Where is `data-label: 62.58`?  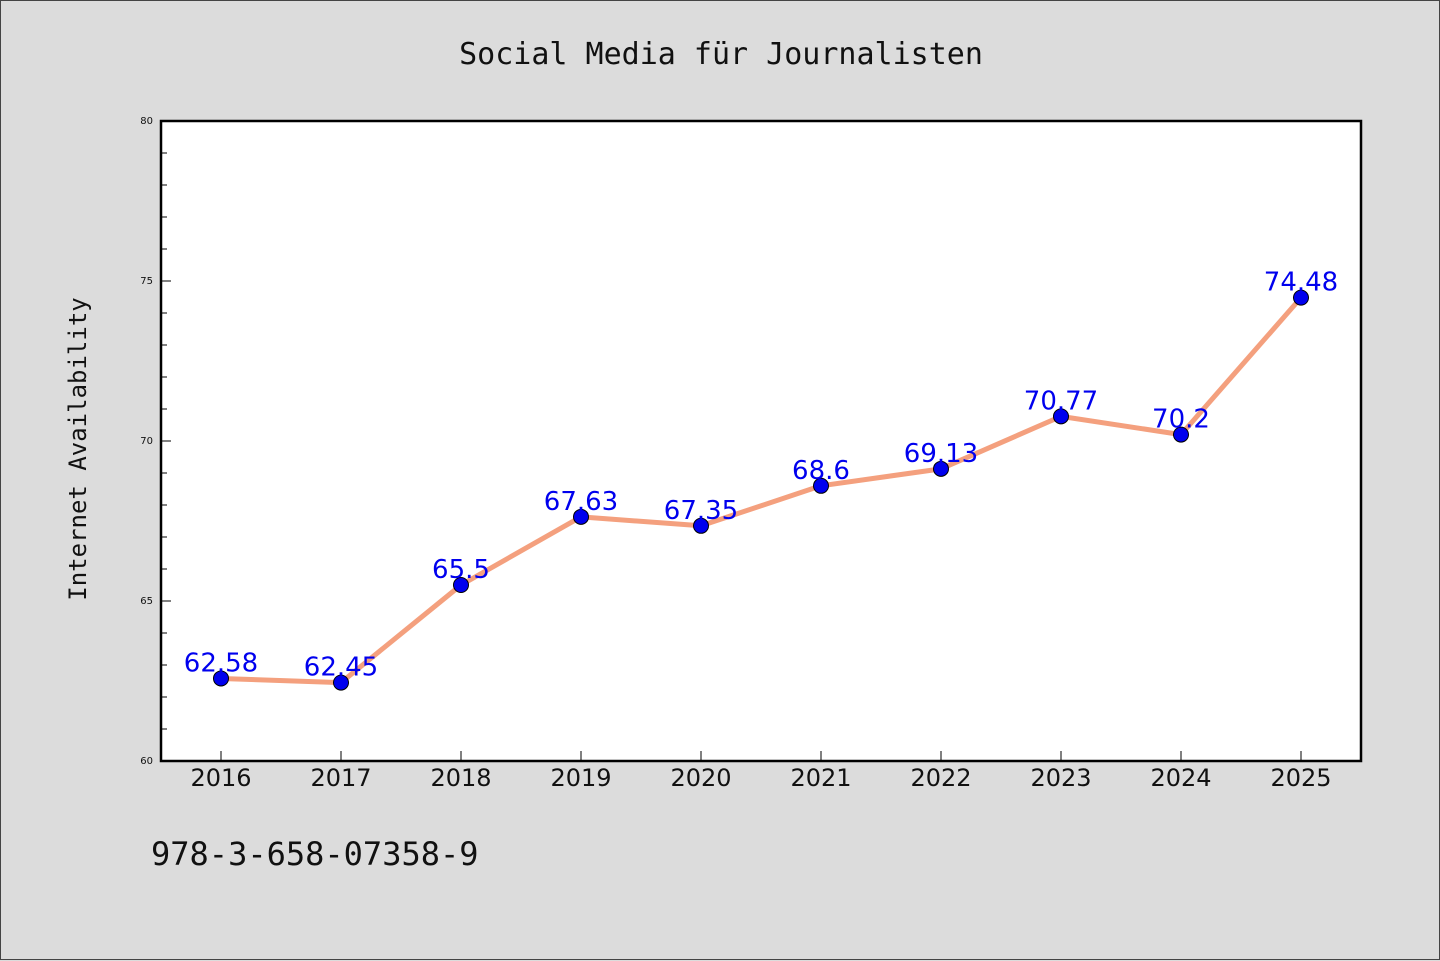 data-label: 62.58 is located at coordinates (221, 663).